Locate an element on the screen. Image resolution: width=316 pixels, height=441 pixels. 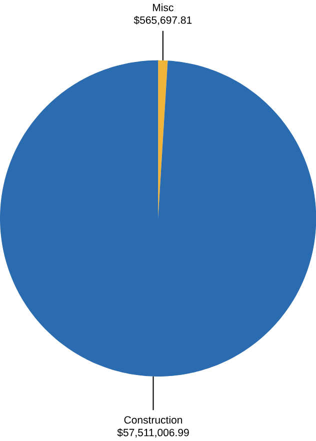
data-label: $565,697.81 is located at coordinates (163, 21).